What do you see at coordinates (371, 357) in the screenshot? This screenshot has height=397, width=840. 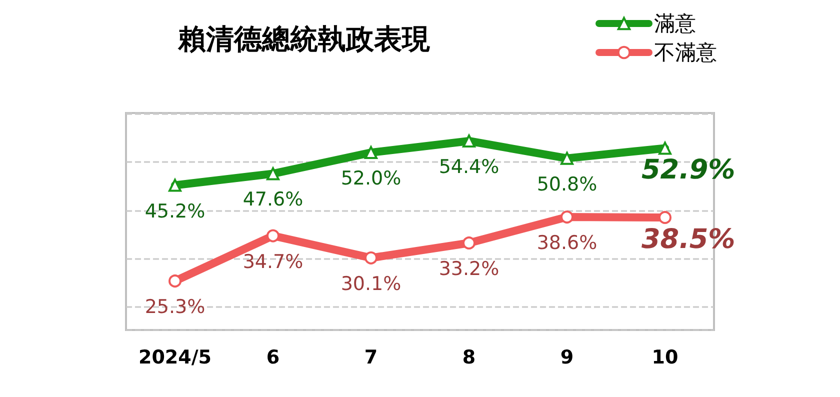 I see `x-tick-label: 7` at bounding box center [371, 357].